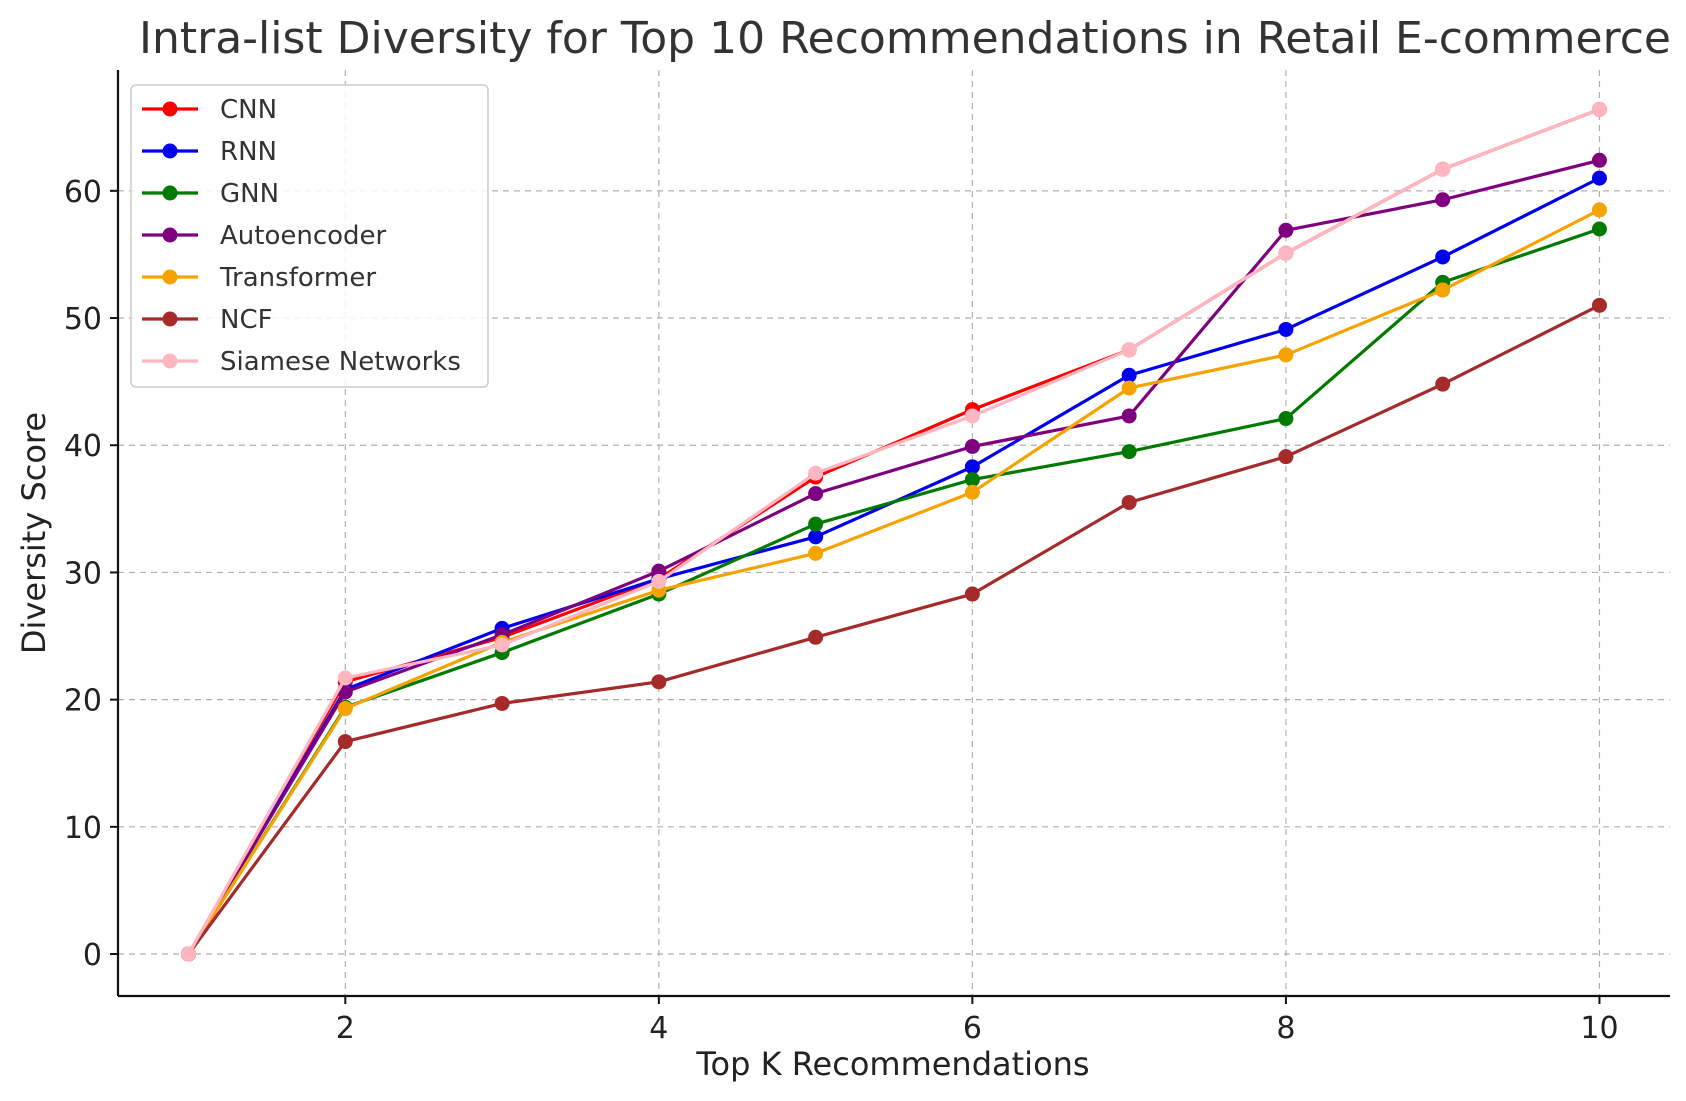 The height and width of the screenshot is (1101, 1686). Describe the element at coordinates (209, 152) in the screenshot. I see `legend-item-rnn: RNN` at that location.